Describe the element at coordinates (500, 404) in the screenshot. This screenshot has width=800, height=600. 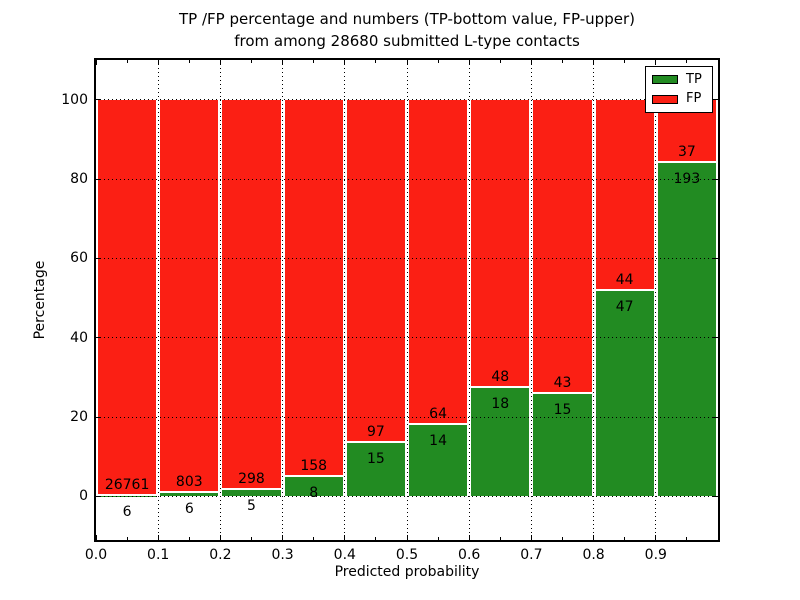
I see `bar-annotation-tp-count: 18` at that location.